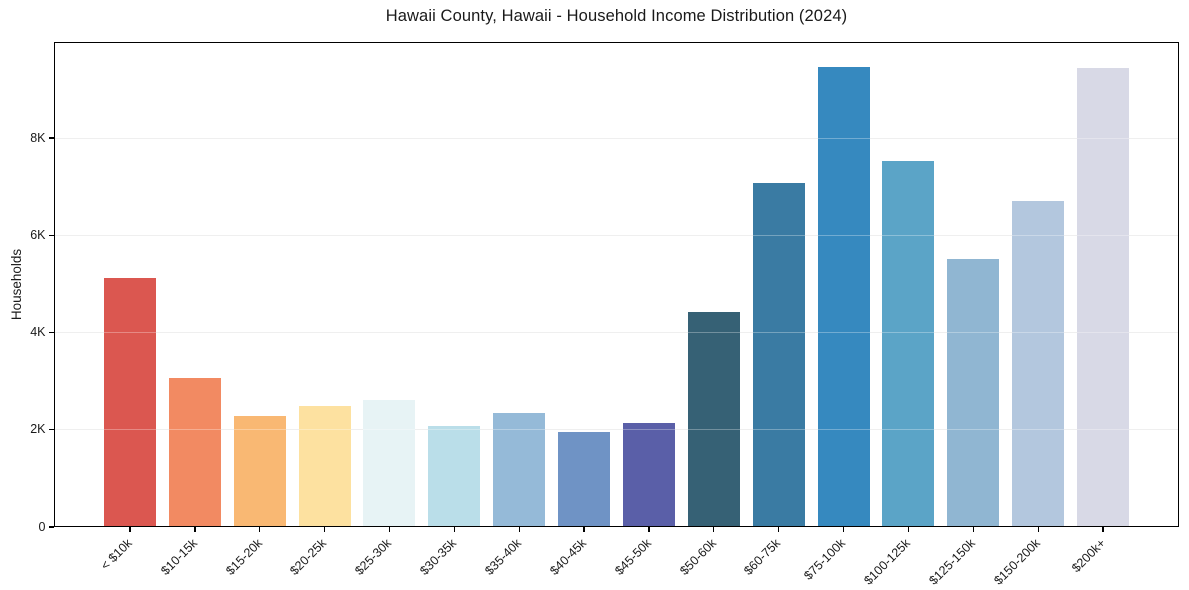 Image resolution: width=1189 pixels, height=590 pixels. What do you see at coordinates (584, 478) in the screenshot?
I see `bar-40-45k` at bounding box center [584, 478].